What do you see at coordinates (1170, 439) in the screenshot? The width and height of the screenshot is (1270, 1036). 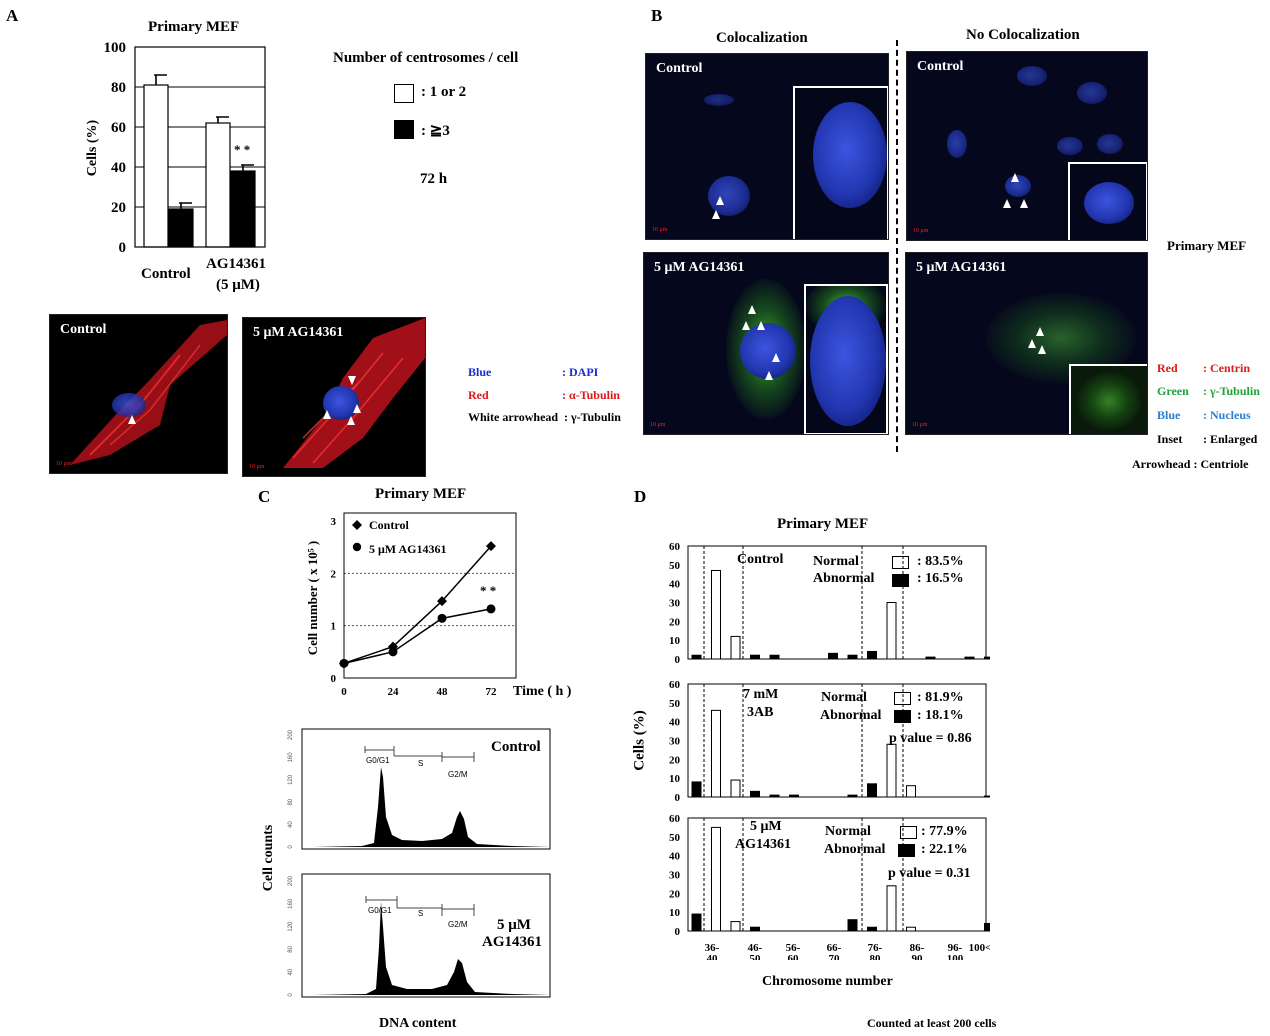 I see `b-legend-inset-name: Inset` at bounding box center [1170, 439].